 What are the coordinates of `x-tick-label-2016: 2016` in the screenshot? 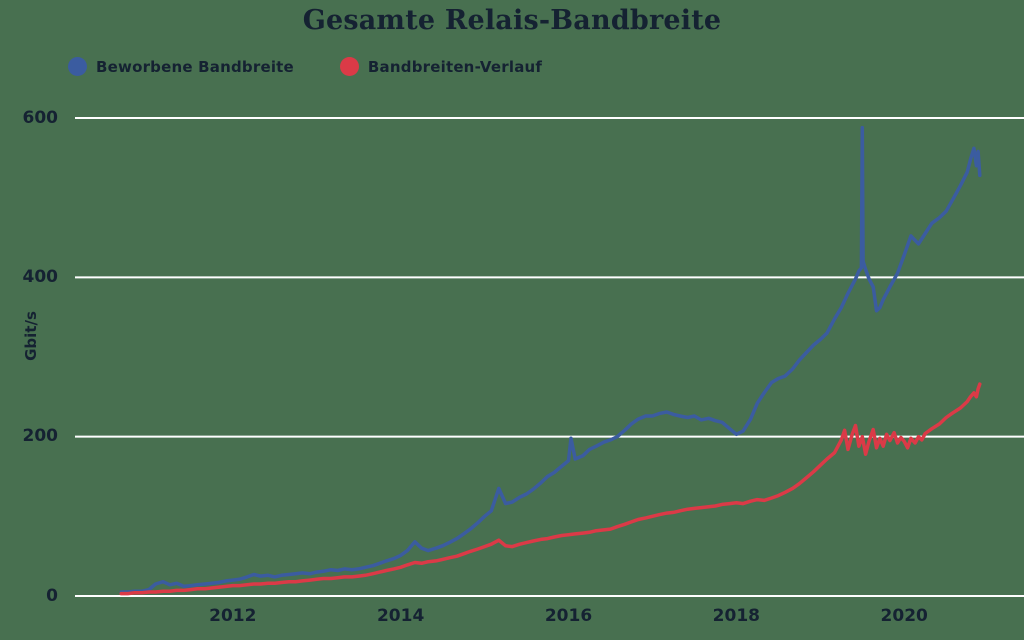 It's located at (568, 616).